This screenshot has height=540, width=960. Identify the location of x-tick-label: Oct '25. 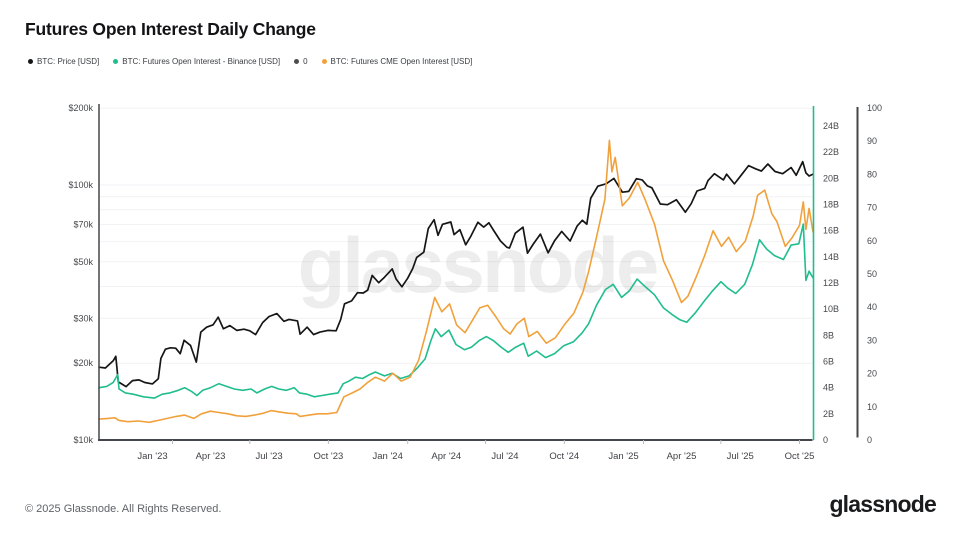
(800, 456).